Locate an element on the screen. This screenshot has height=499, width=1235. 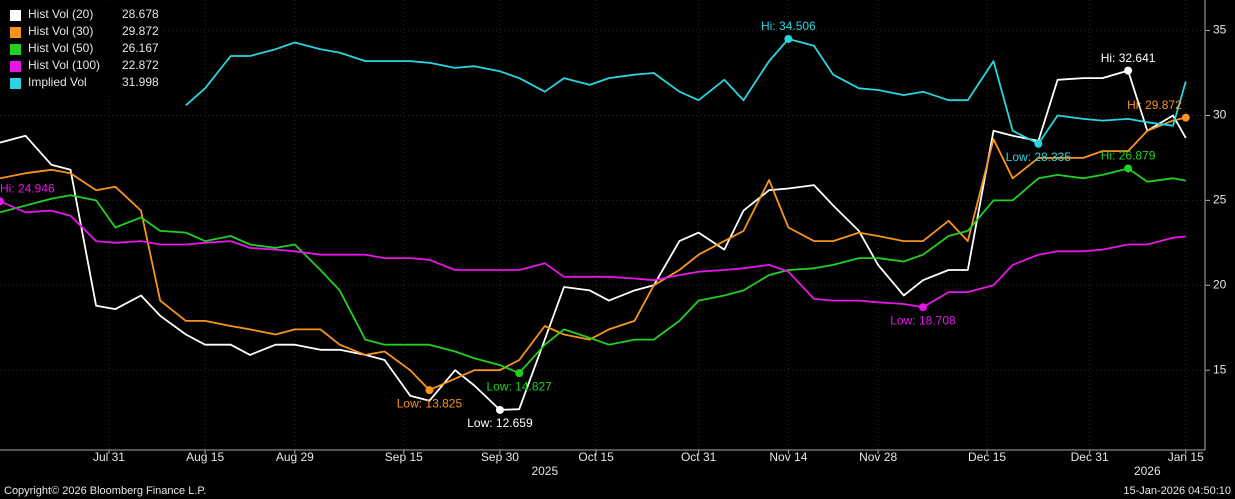
x-tick-label: Oct 31 is located at coordinates (699, 457).